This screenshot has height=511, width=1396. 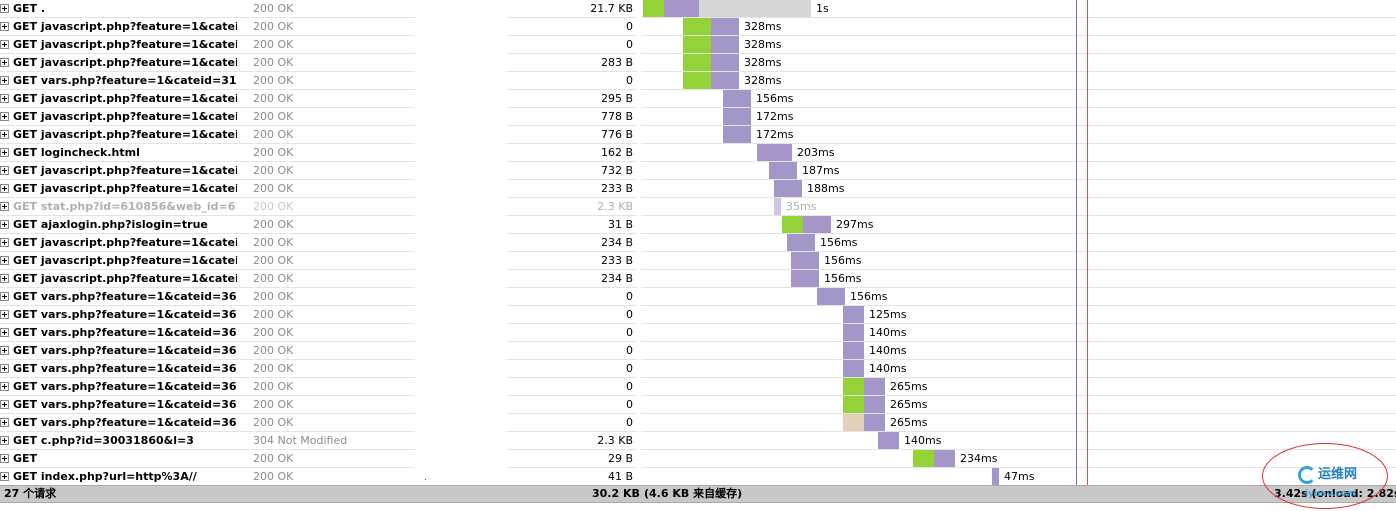 What do you see at coordinates (698, 153) in the screenshot?
I see `request-row: GET logincheck.html 200 OK 162 B 203ms` at bounding box center [698, 153].